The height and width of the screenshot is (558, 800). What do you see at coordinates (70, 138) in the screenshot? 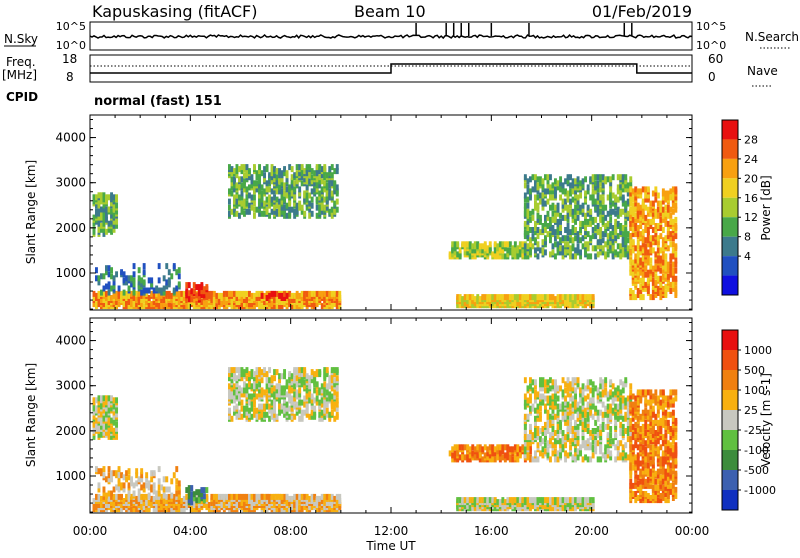
I see `y-tick-label: 4000` at bounding box center [70, 138].